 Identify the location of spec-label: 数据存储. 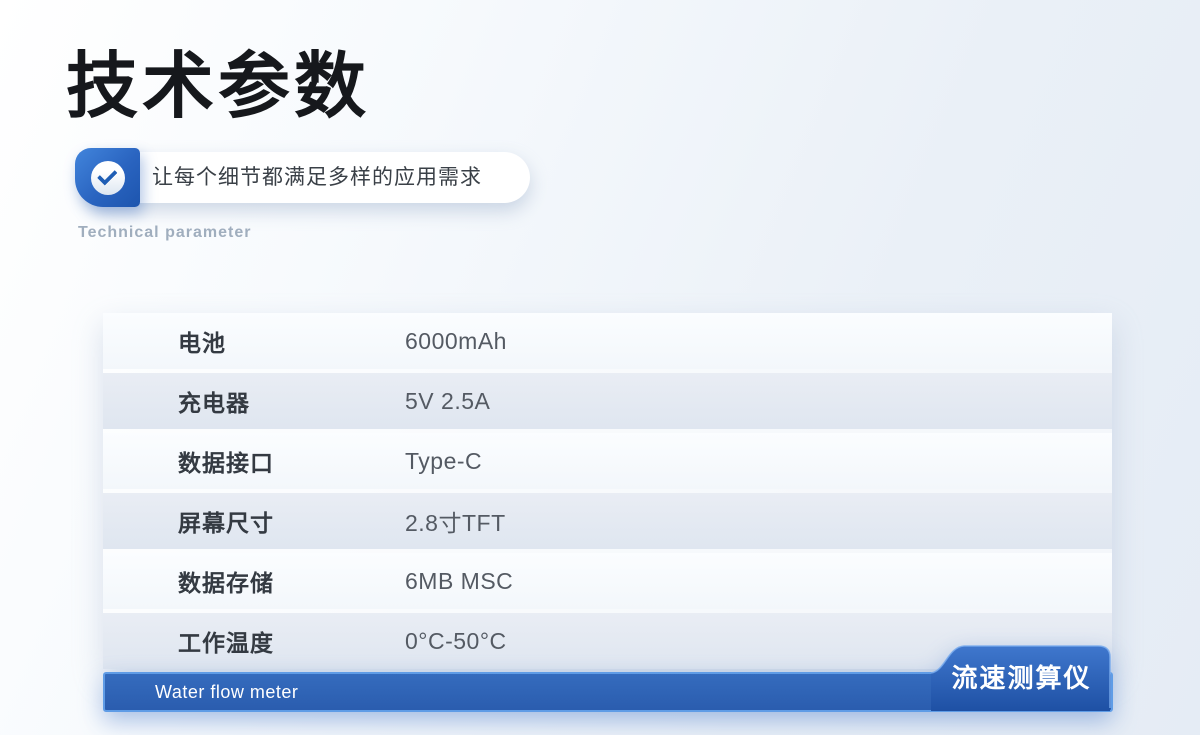
(226, 583).